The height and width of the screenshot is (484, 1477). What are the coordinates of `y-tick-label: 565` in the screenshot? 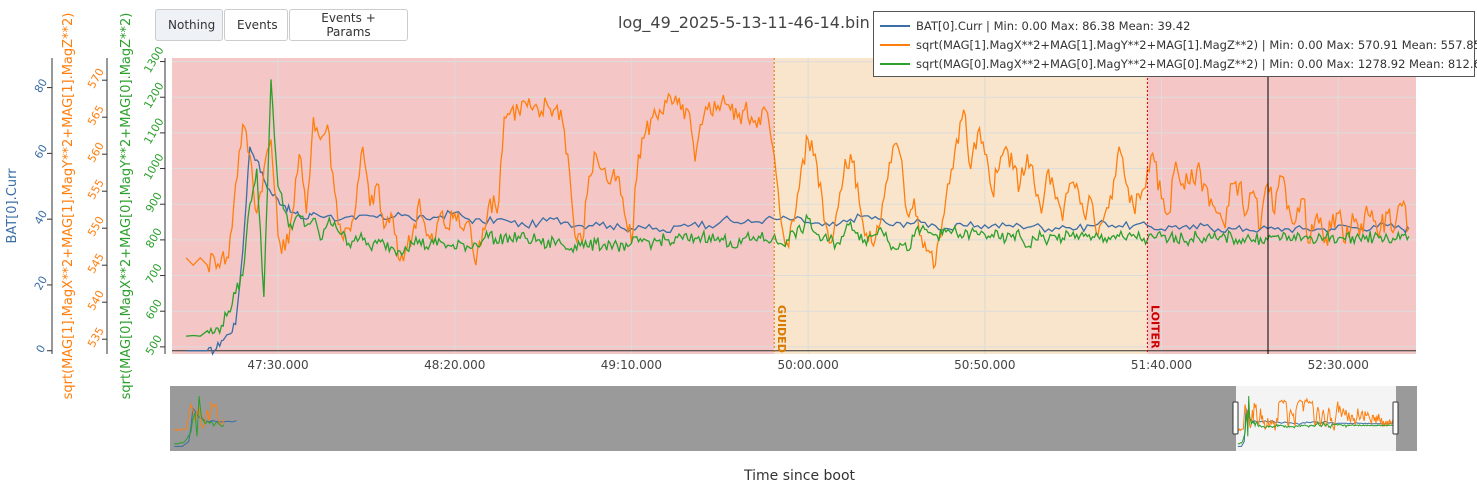 It's located at (96, 115).